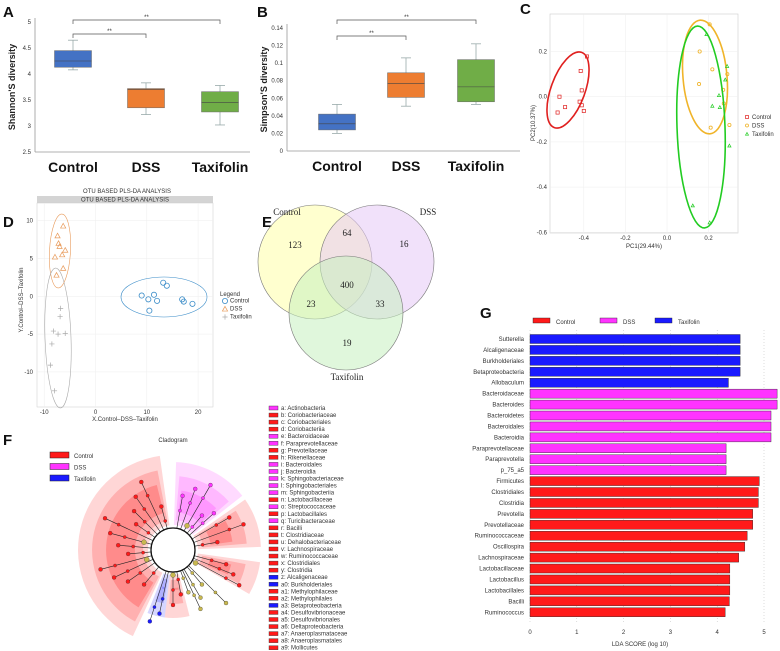  I want to click on taxa-label: w: Ruminococcaceae, so click(309, 557).